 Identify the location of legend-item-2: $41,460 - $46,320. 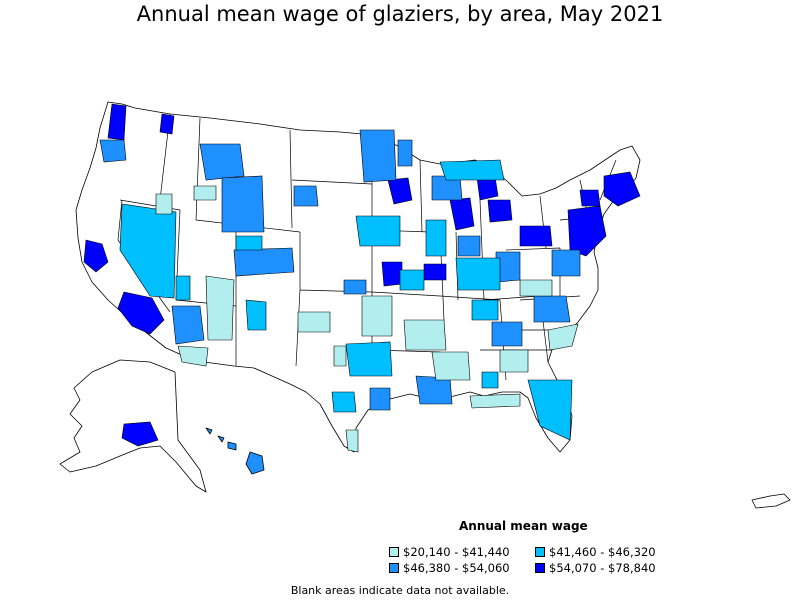
(595, 552).